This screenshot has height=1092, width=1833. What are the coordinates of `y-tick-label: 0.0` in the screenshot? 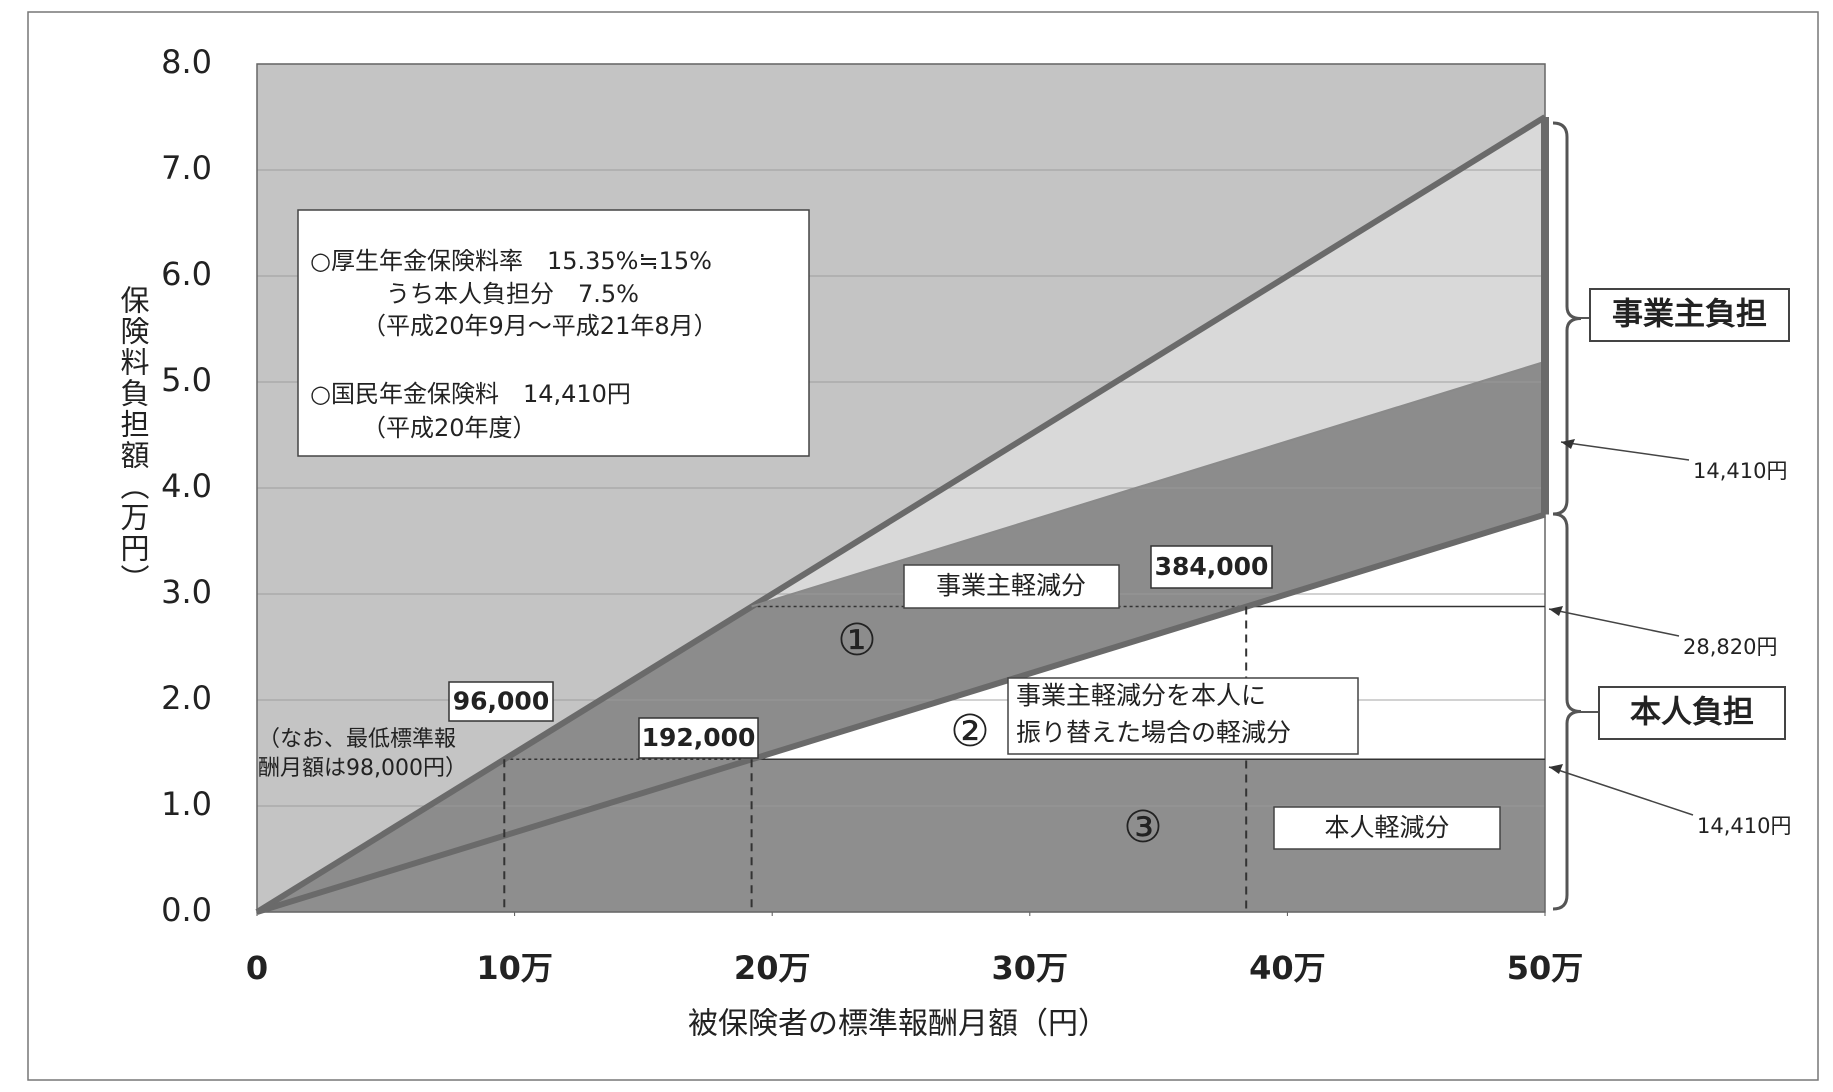 It's located at (186, 910).